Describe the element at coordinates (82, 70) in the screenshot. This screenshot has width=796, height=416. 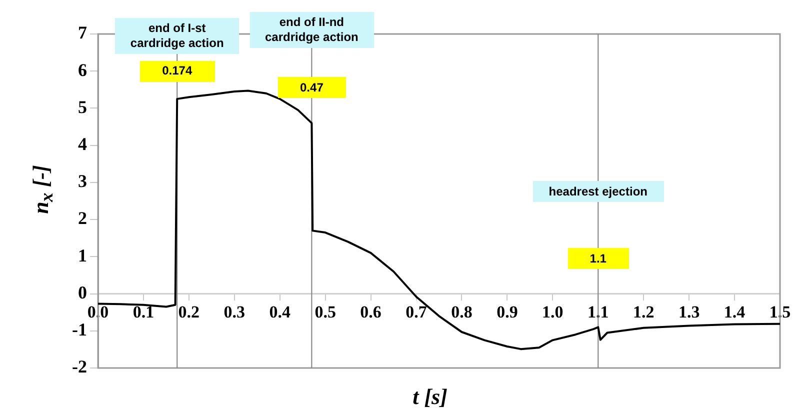
I see `y-tick-label: 6` at that location.